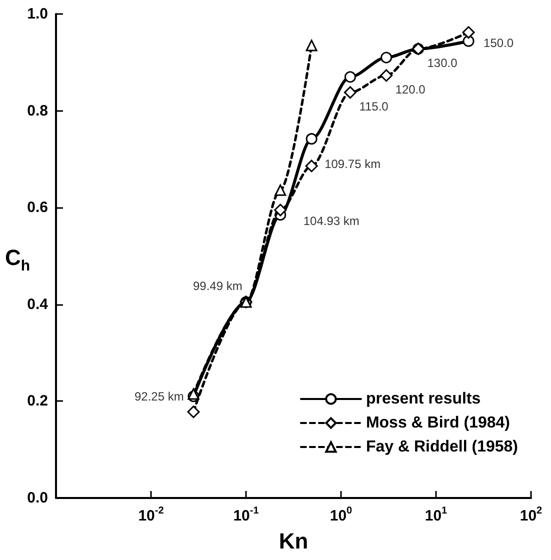 The image size is (551, 560). I want to click on y-tick-label: 1.0, so click(37, 14).